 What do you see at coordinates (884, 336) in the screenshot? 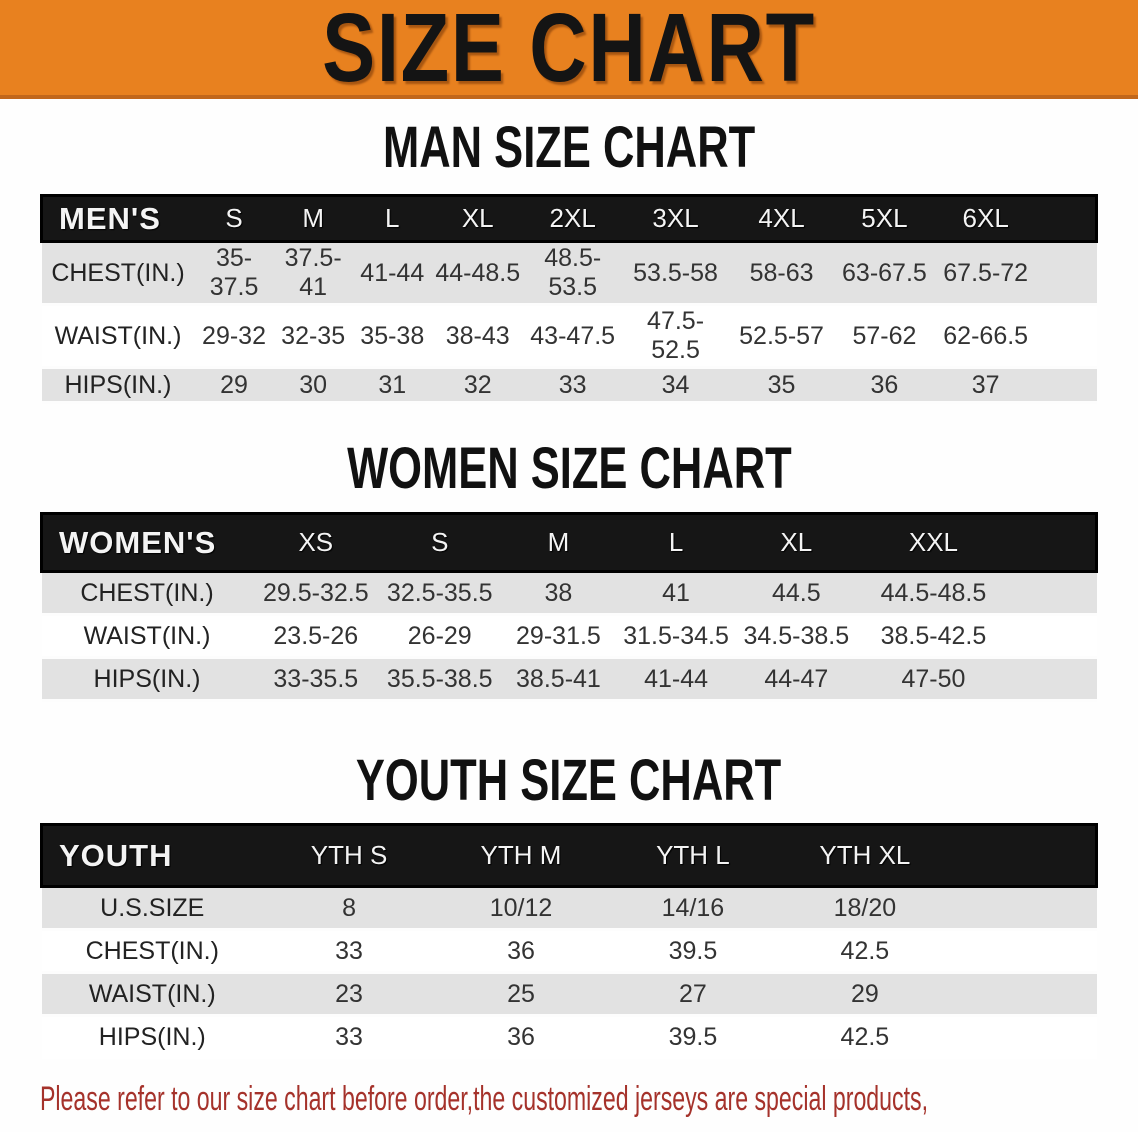
I see `size-value-cell: 57-62` at bounding box center [884, 336].